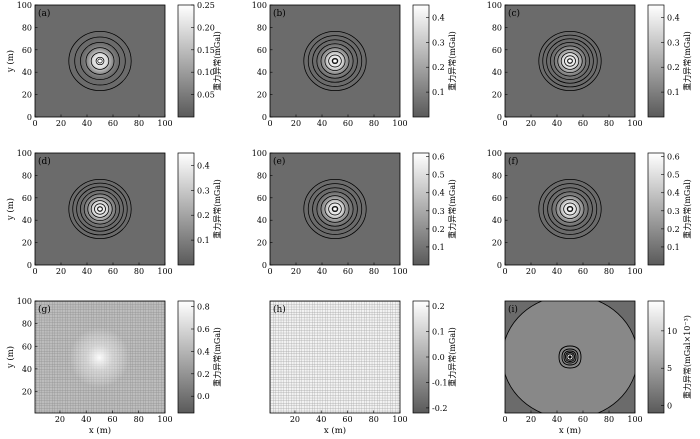 The width and height of the screenshot is (700, 439). Describe the element at coordinates (27, 175) in the screenshot. I see `y-tick-label: 80` at that location.